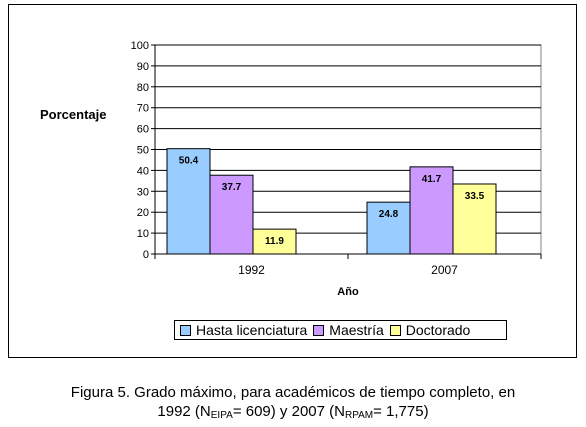  Describe the element at coordinates (143, 109) in the screenshot. I see `y-tick-label: 70` at that location.